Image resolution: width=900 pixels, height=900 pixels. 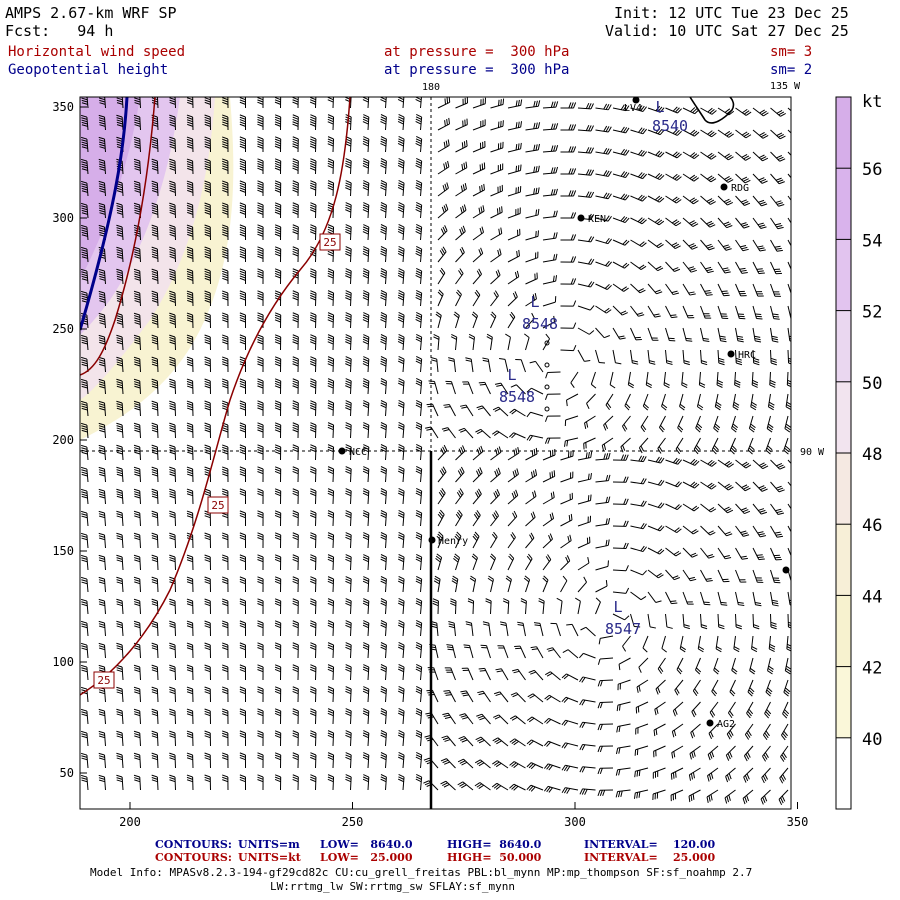 I want to click on colorbar-label: 44, so click(x=872, y=597).